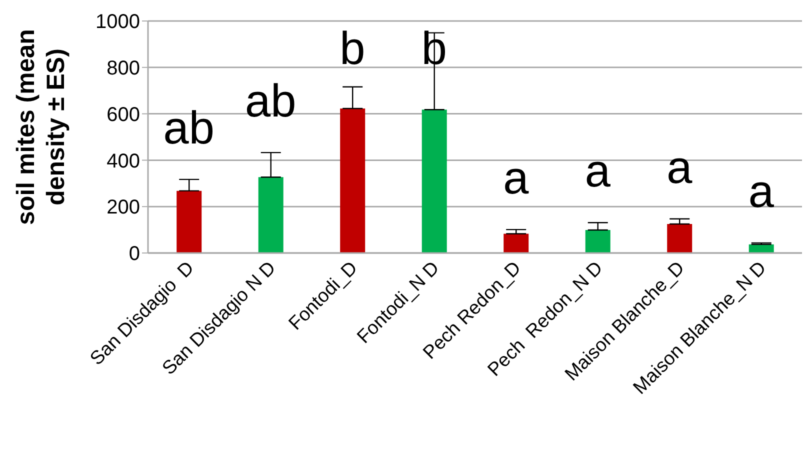 This screenshot has width=812, height=470. Describe the element at coordinates (123, 161) in the screenshot. I see `y-tick-label: 400` at that location.